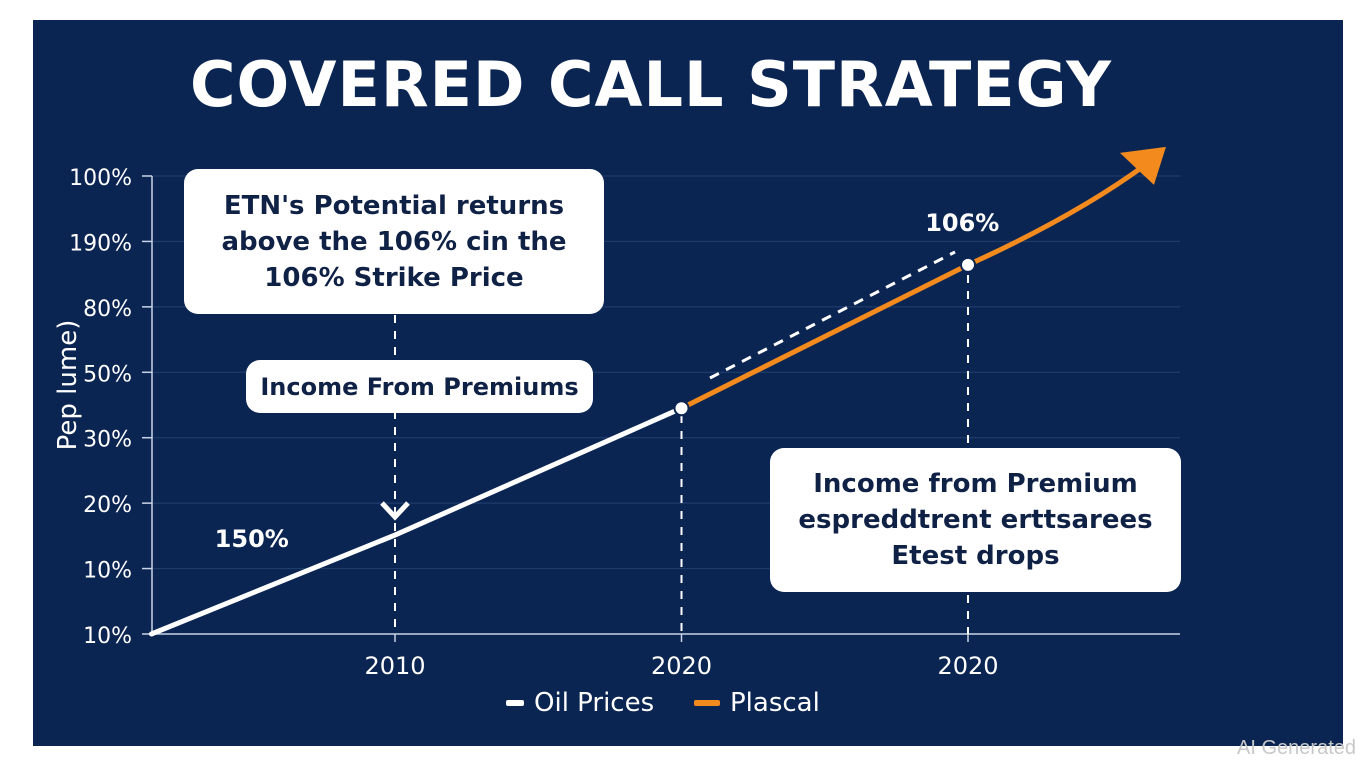 The height and width of the screenshot is (768, 1368). Describe the element at coordinates (107, 440) in the screenshot. I see `y-tick-label: 30%` at that location.